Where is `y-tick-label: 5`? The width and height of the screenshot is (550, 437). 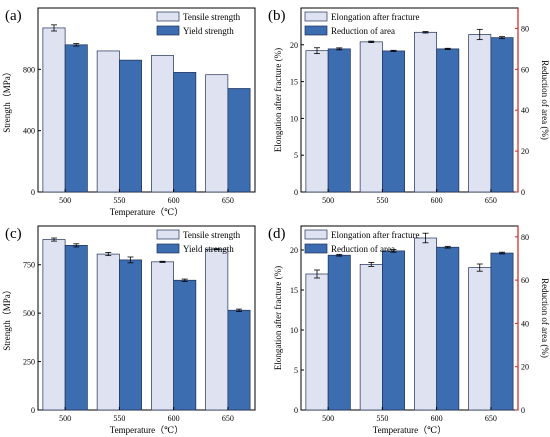 y-tick-label: 5 is located at coordinates (296, 155).